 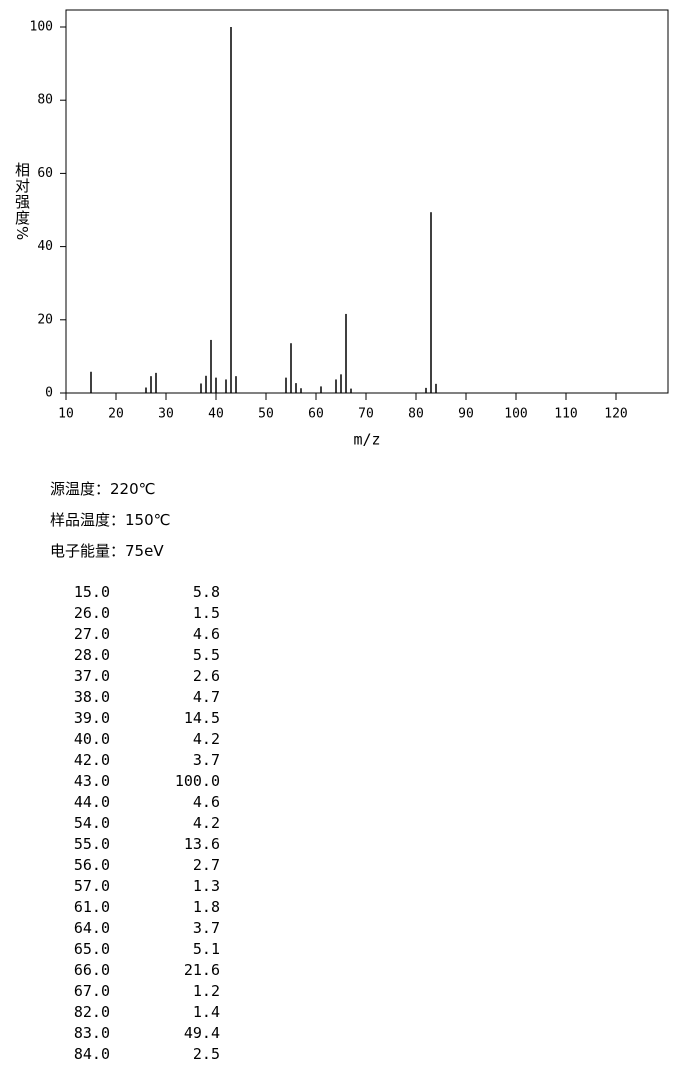 I want to click on intensity-cell: 14.5, so click(x=201, y=718).